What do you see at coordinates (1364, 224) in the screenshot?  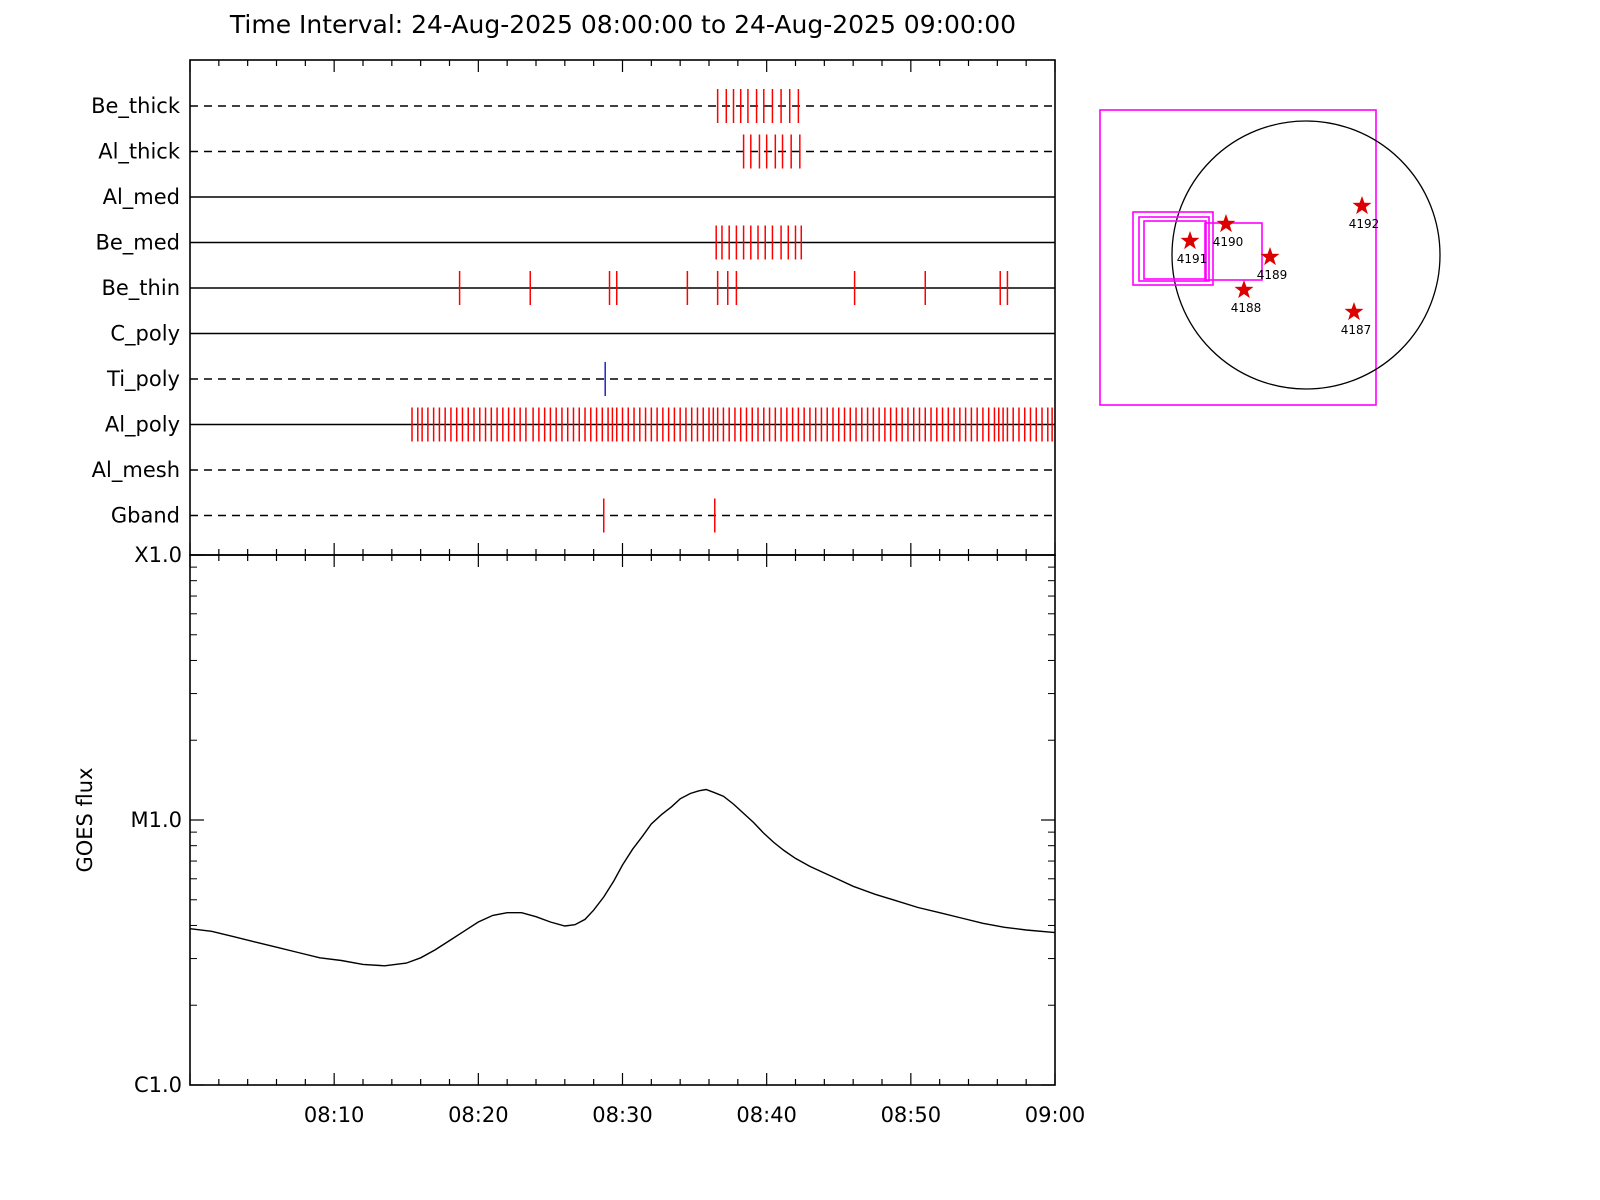 I see `active-region-label: 4192` at bounding box center [1364, 224].